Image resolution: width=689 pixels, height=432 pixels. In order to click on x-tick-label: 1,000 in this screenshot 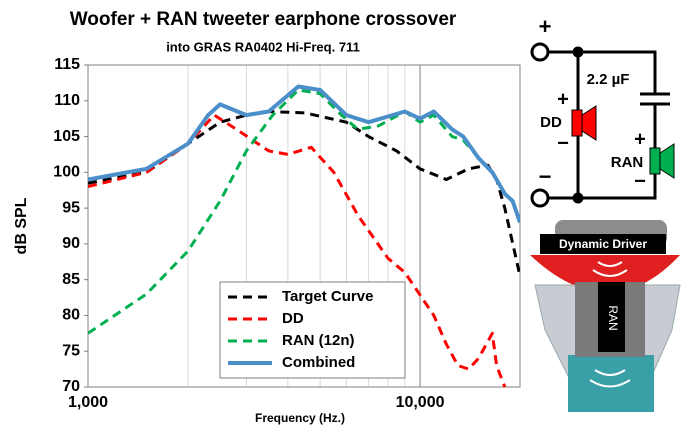, I will do `click(88, 402)`.